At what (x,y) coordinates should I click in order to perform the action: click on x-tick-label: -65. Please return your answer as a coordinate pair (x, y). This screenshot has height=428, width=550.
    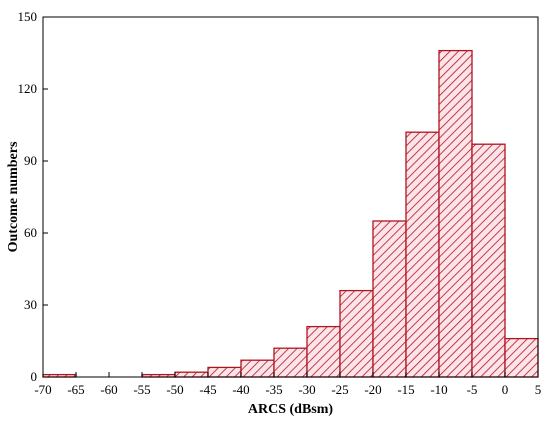
    Looking at the image, I should click on (75, 389).